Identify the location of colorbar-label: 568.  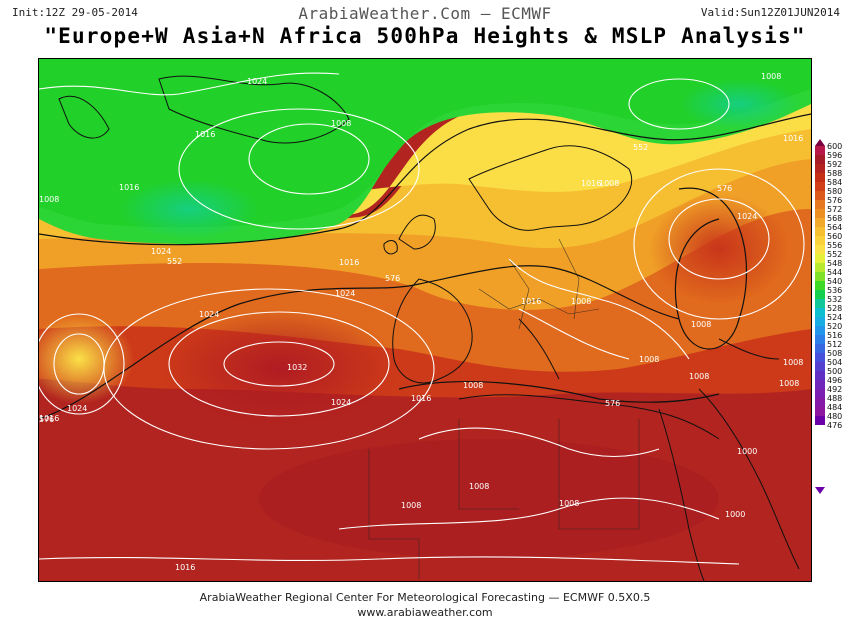
(835, 218).